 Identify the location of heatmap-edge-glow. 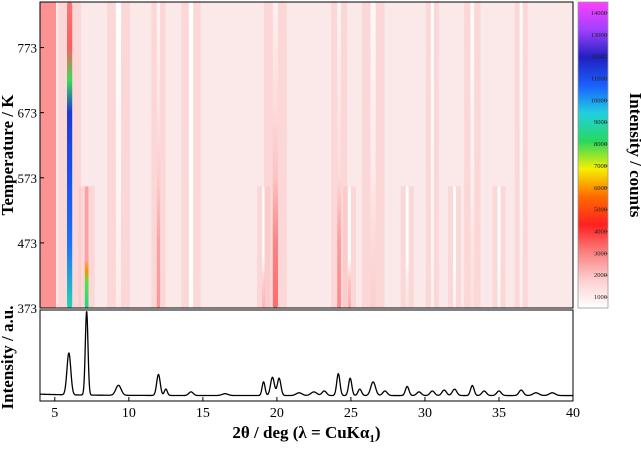
(48, 155).